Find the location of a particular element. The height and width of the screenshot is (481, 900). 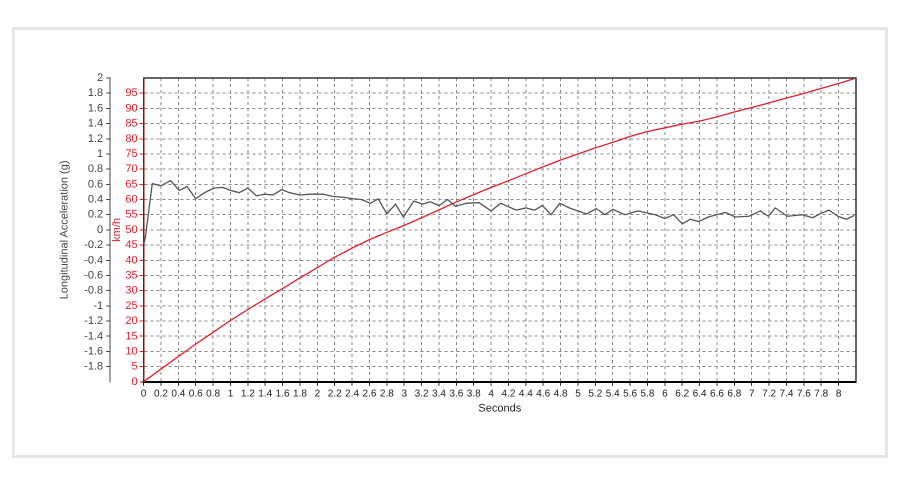

y-tick-label: -1.2 is located at coordinates (94, 321).